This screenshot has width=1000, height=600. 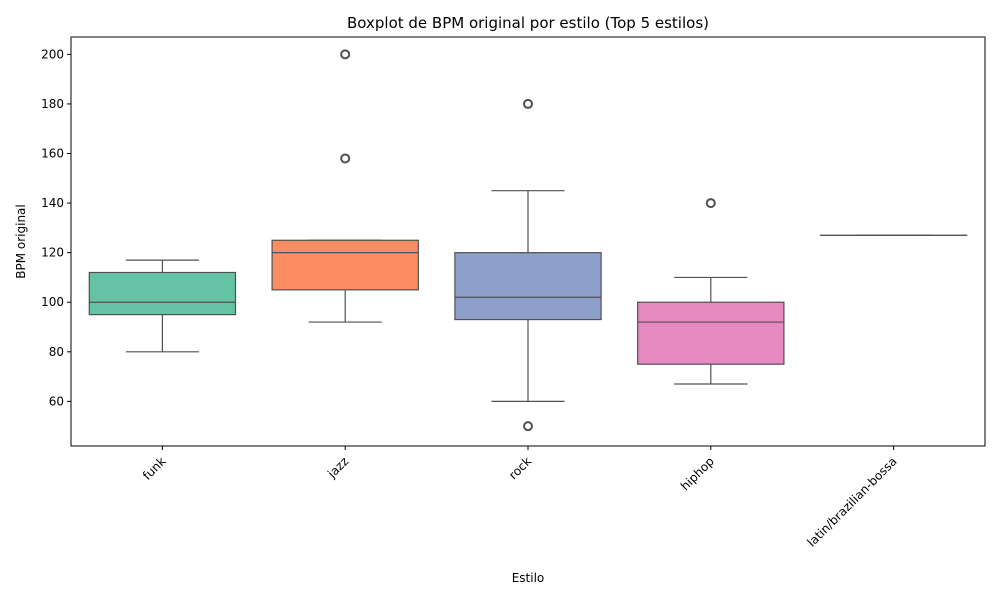 What do you see at coordinates (851, 501) in the screenshot?
I see `x-tick-label: latin/brazilian-bossa` at bounding box center [851, 501].